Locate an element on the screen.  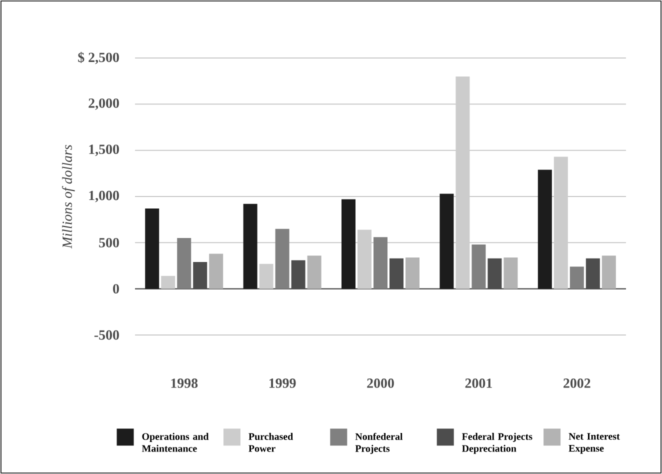
x-tick-label: 1999 is located at coordinates (282, 383).